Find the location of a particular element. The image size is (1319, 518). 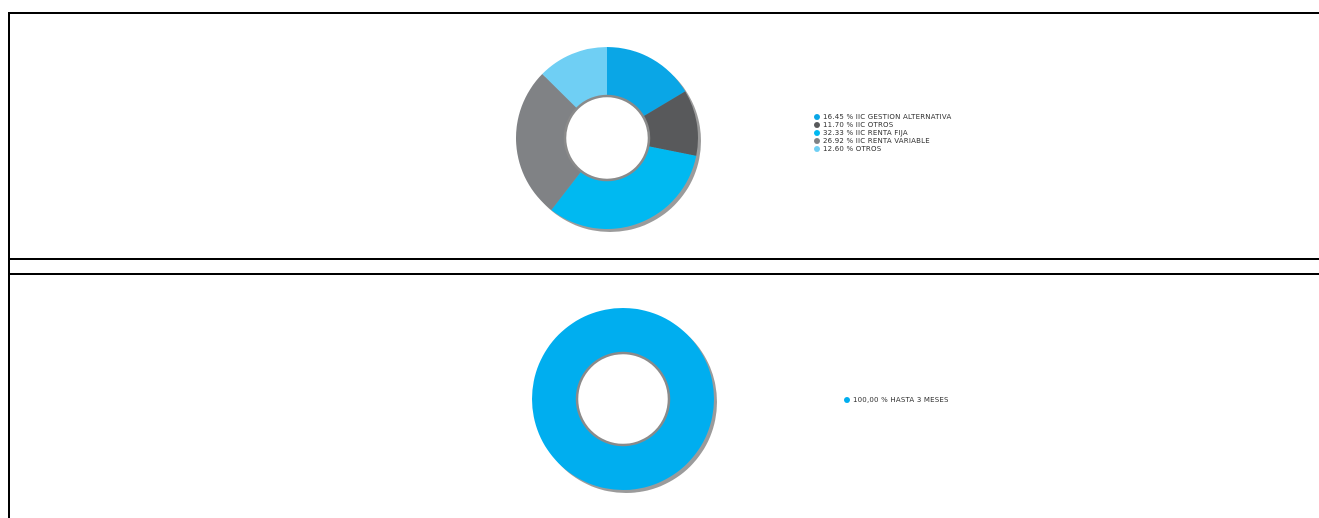

legend-percent: 26.92 is located at coordinates (834, 141).